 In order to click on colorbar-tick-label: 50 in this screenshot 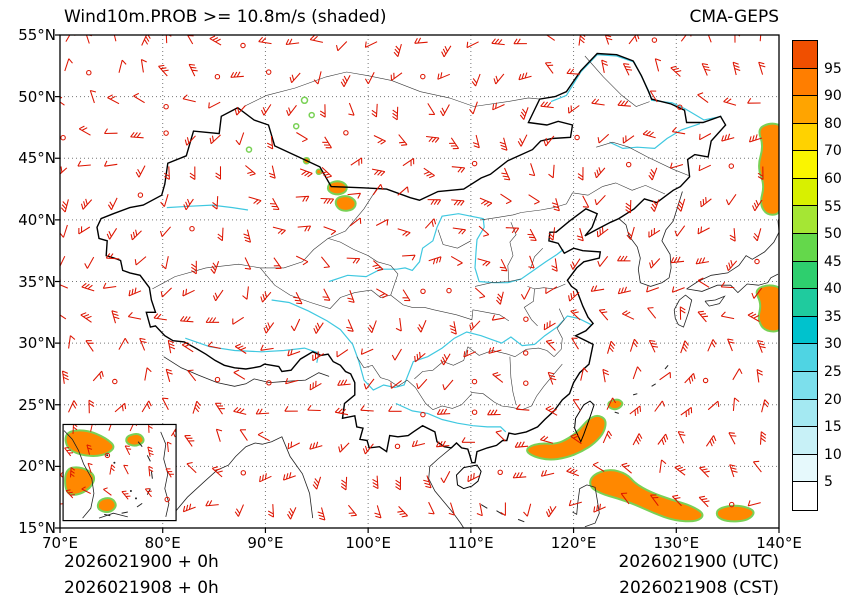, I will do `click(833, 234)`.